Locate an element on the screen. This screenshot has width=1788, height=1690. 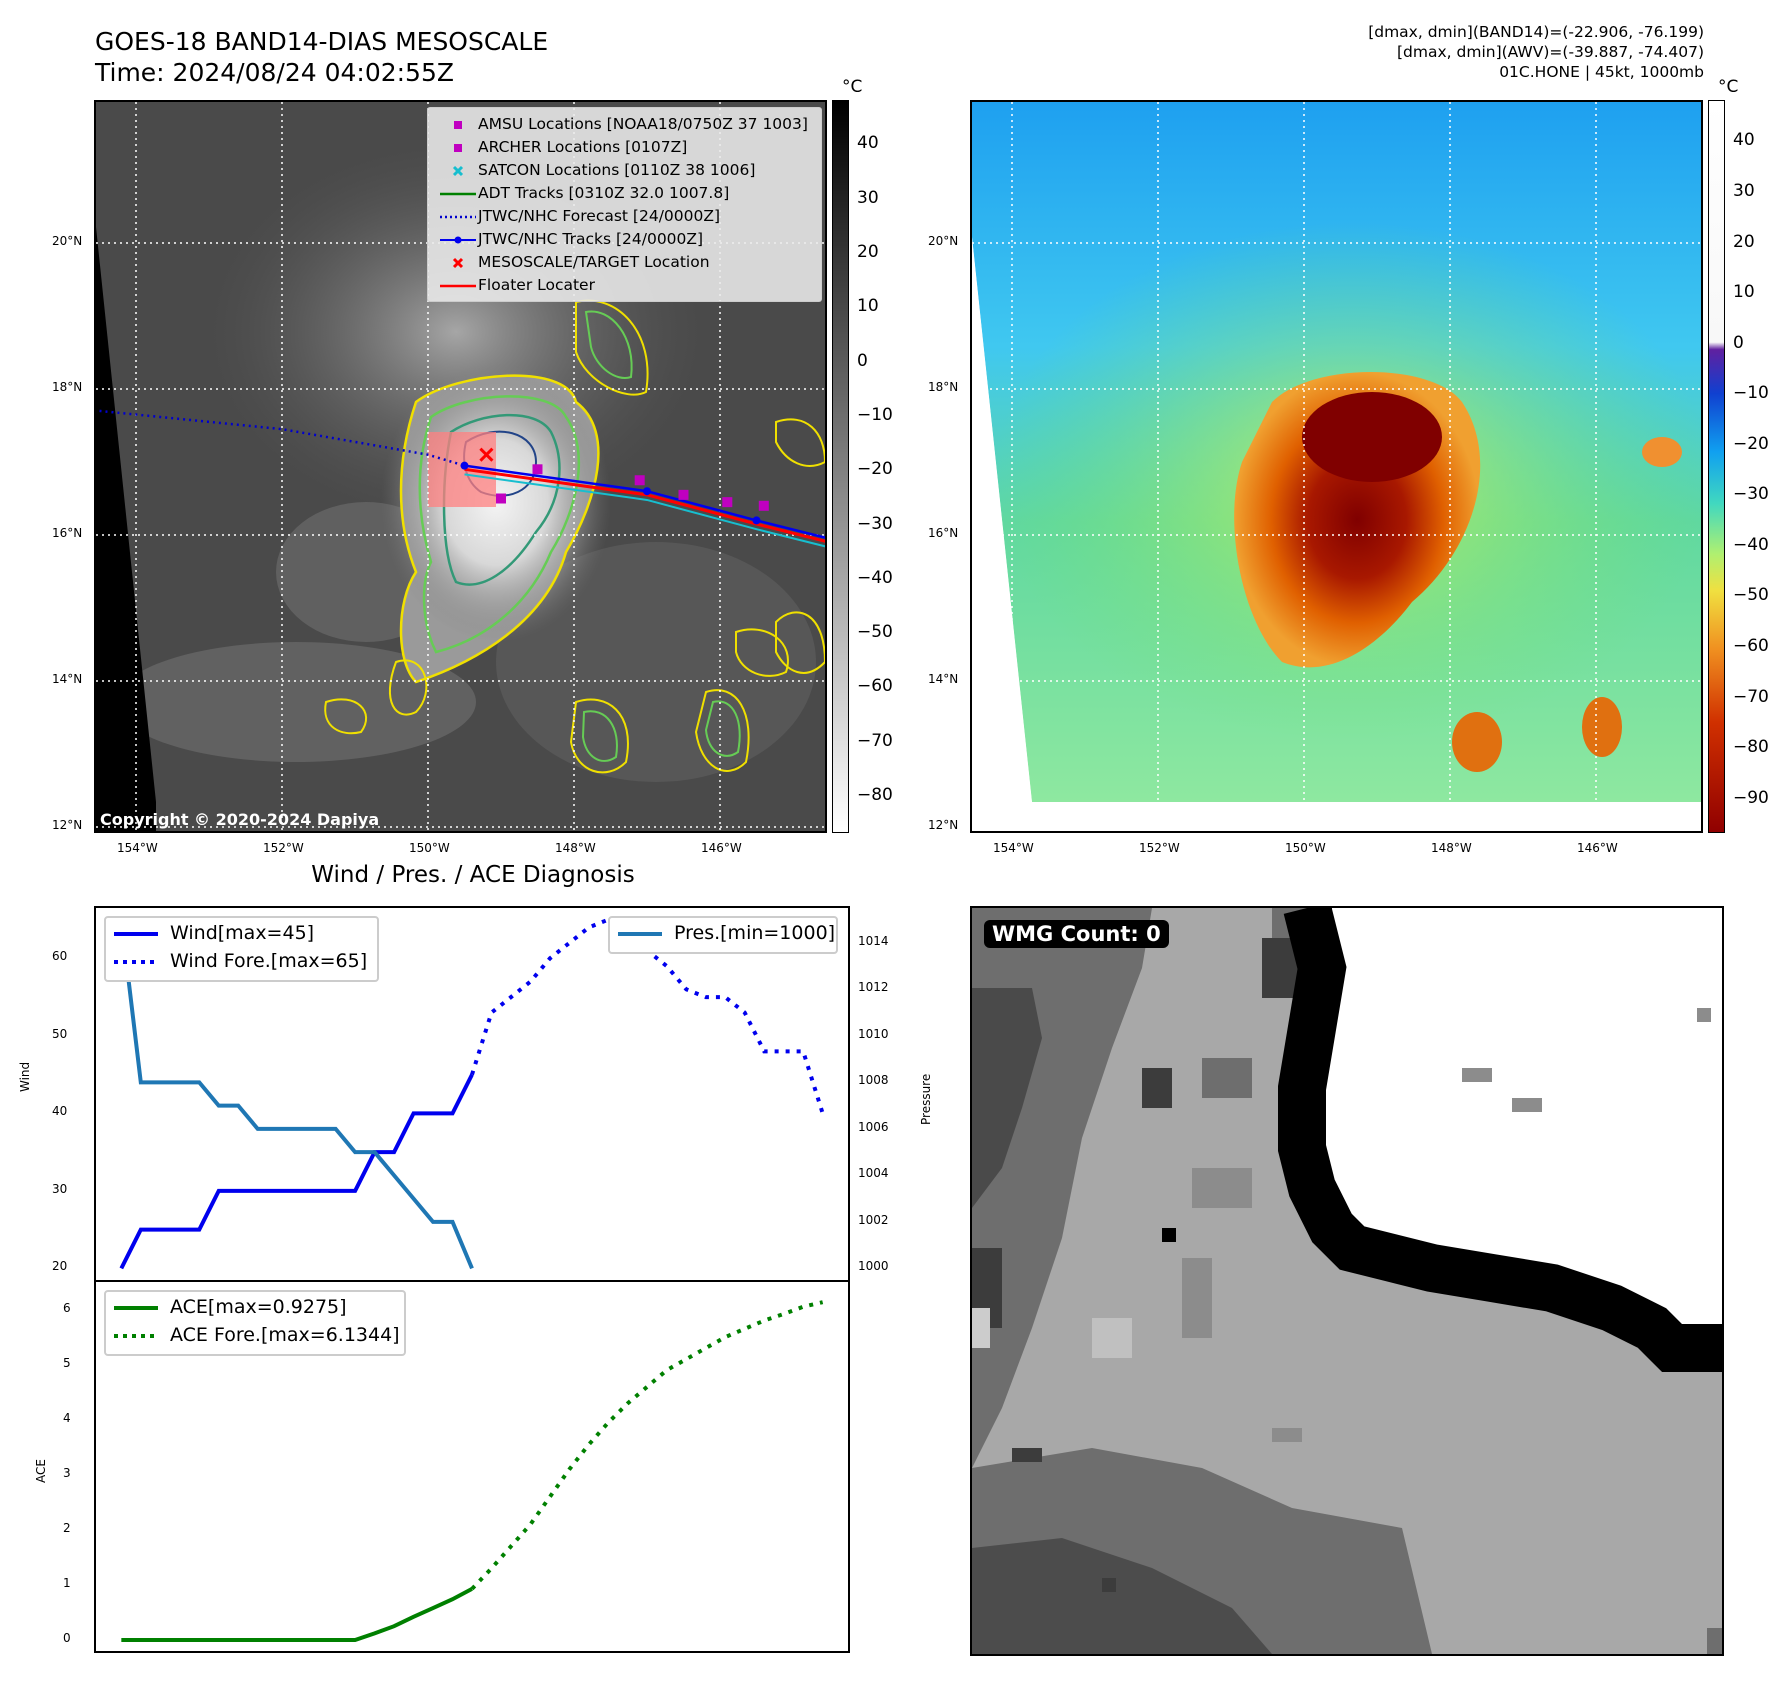
pressure-axis-label: Pressure is located at coordinates (926, 1099).